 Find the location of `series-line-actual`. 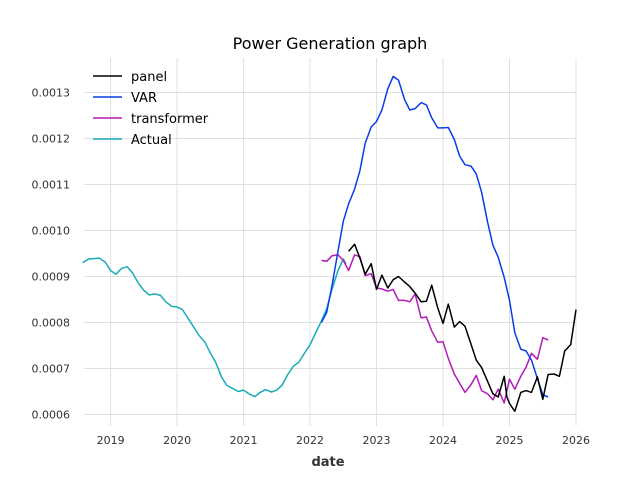

series-line-actual is located at coordinates (214, 327).